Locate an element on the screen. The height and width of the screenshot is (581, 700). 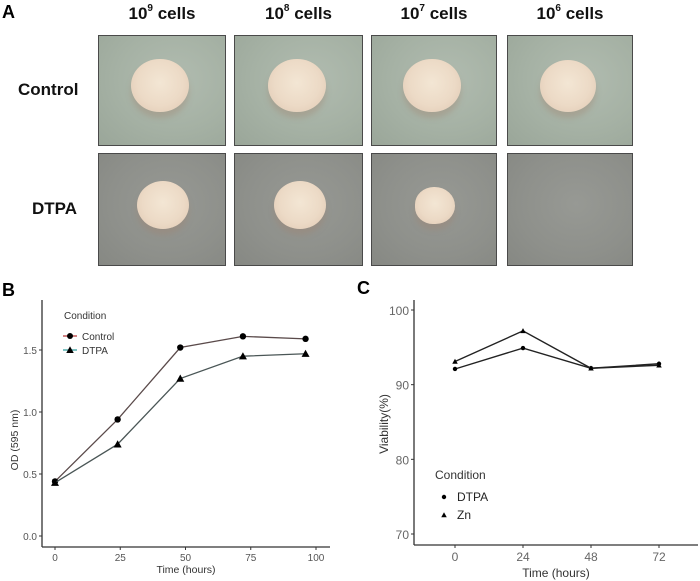
y-tick-label: 0.0 is located at coordinates (30, 537).